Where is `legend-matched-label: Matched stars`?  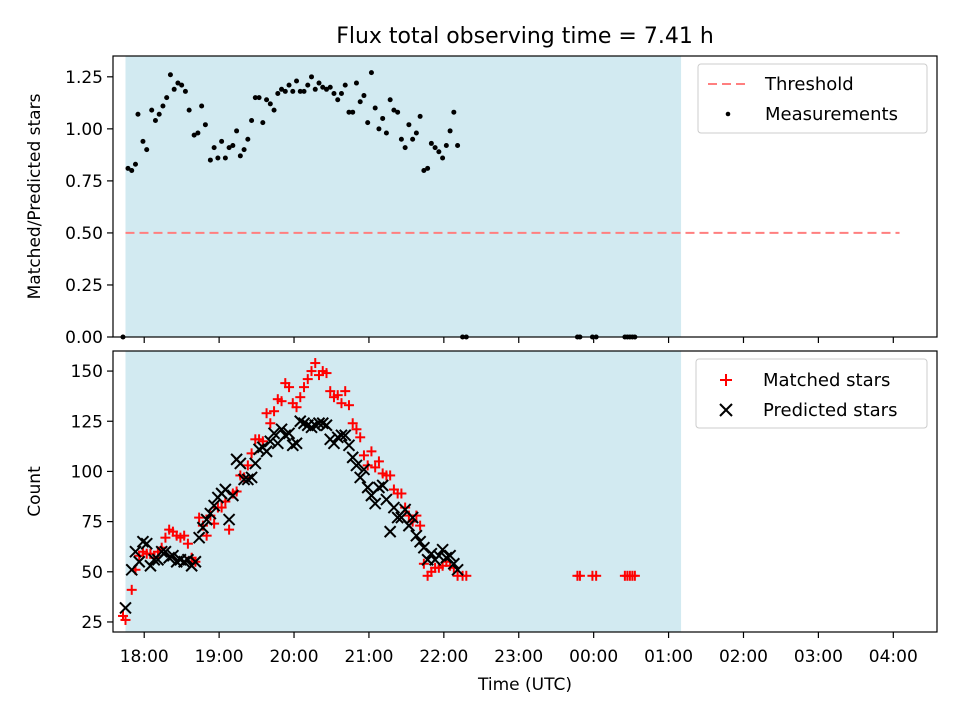
legend-matched-label: Matched stars is located at coordinates (826, 380).